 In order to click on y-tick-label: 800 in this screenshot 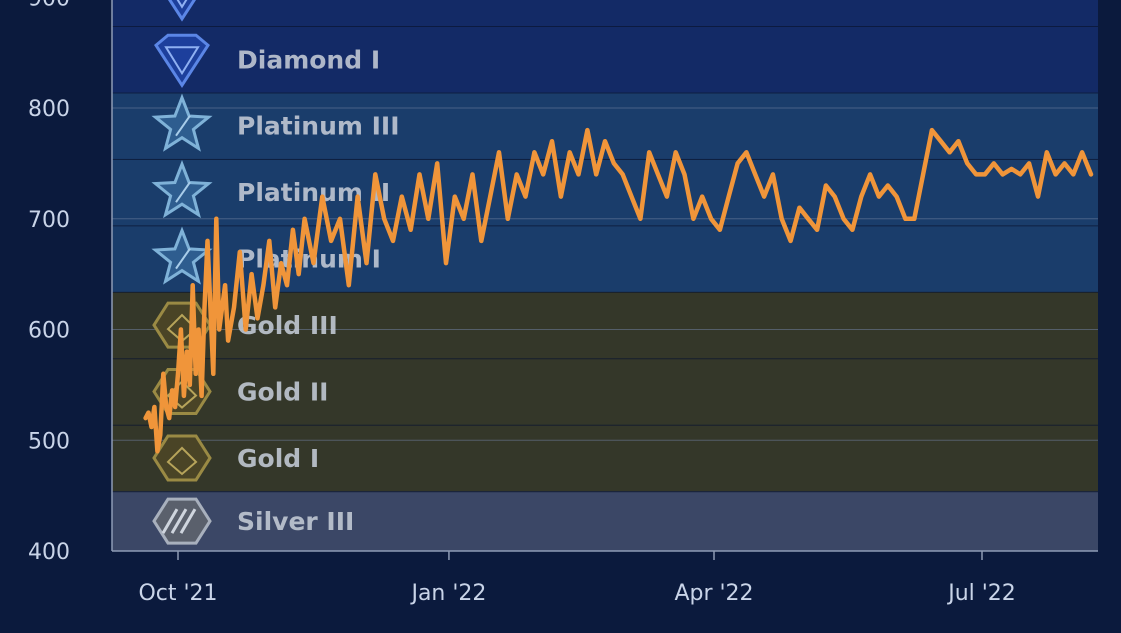, I will do `click(49, 109)`.